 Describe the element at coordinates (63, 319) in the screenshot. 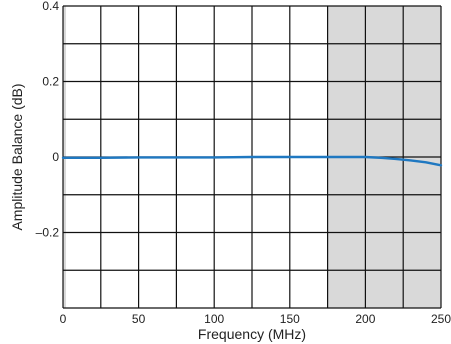

I see `x-tick-label: 0` at that location.